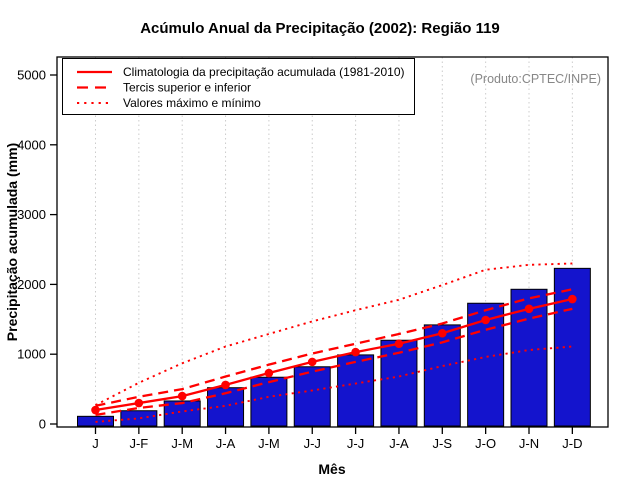  Describe the element at coordinates (12, 242) in the screenshot. I see `y-axis-title: Precipitação acumulada (mm)` at that location.